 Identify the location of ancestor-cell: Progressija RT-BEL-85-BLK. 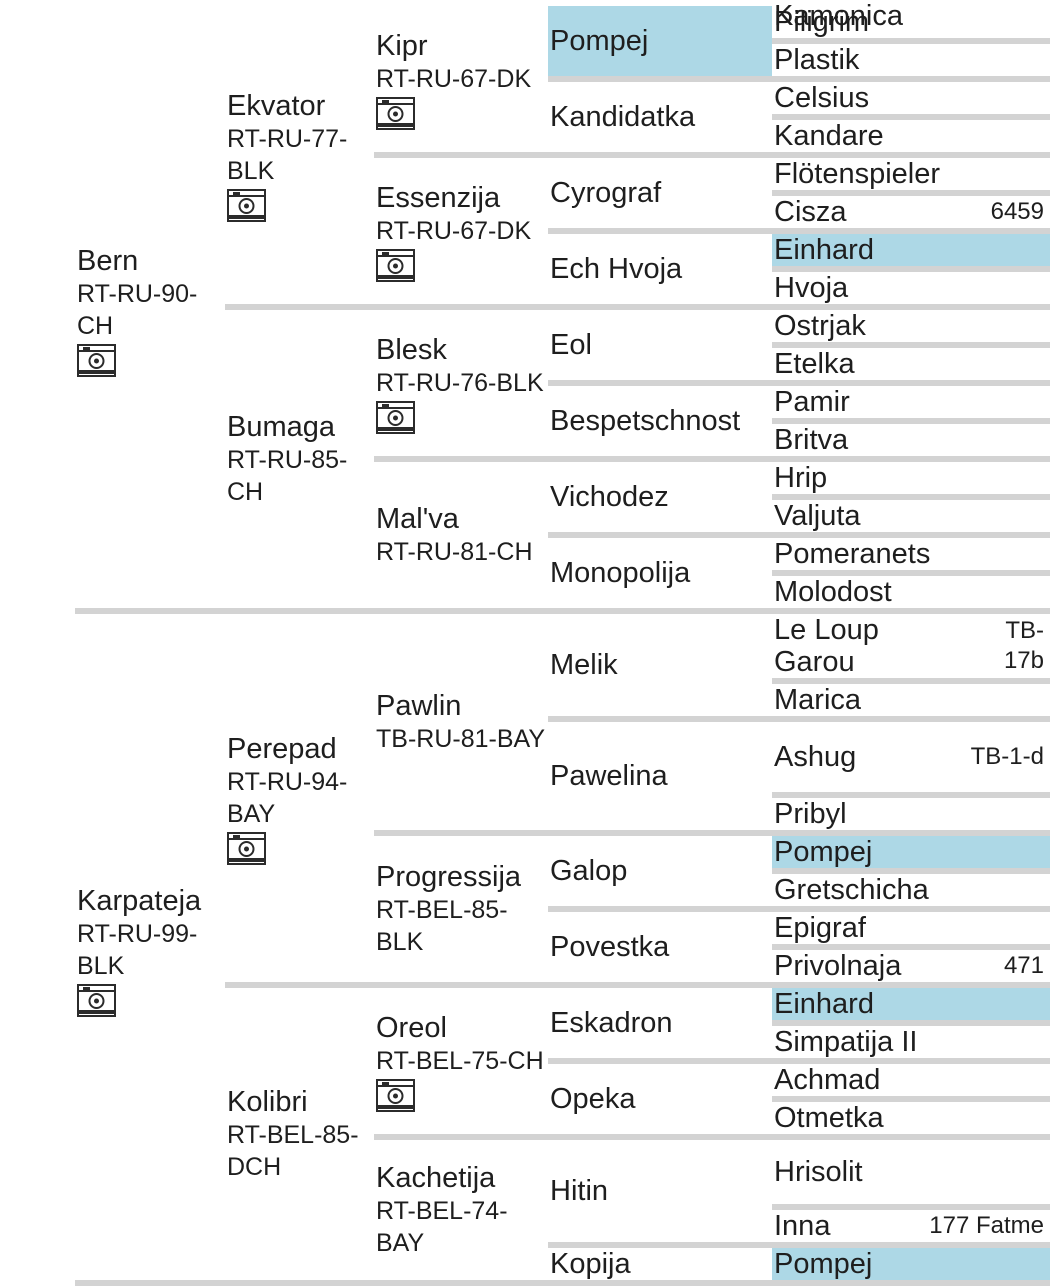
(461, 909).